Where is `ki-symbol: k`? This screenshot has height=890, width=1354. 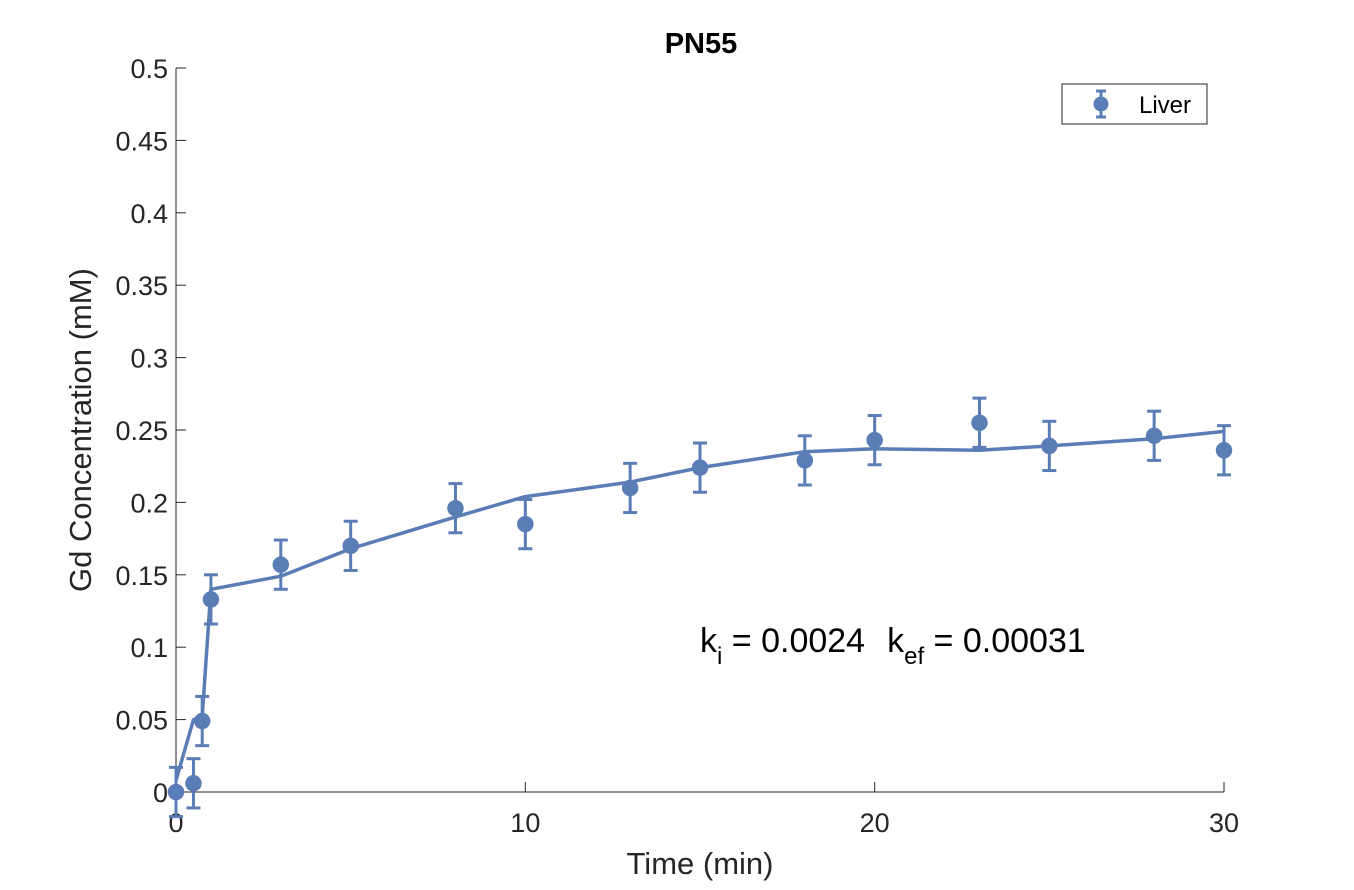
ki-symbol: k is located at coordinates (709, 641).